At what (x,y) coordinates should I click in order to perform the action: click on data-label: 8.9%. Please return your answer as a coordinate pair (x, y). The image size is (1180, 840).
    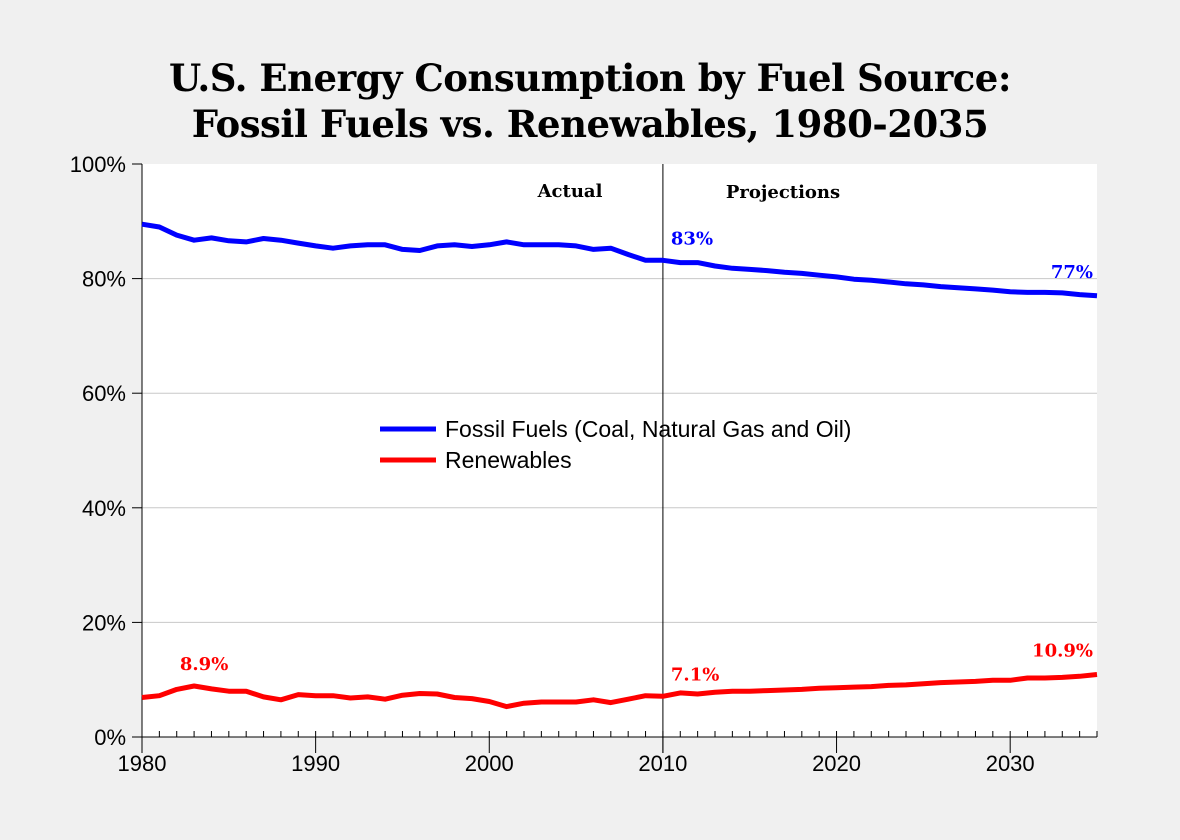
    Looking at the image, I should click on (204, 664).